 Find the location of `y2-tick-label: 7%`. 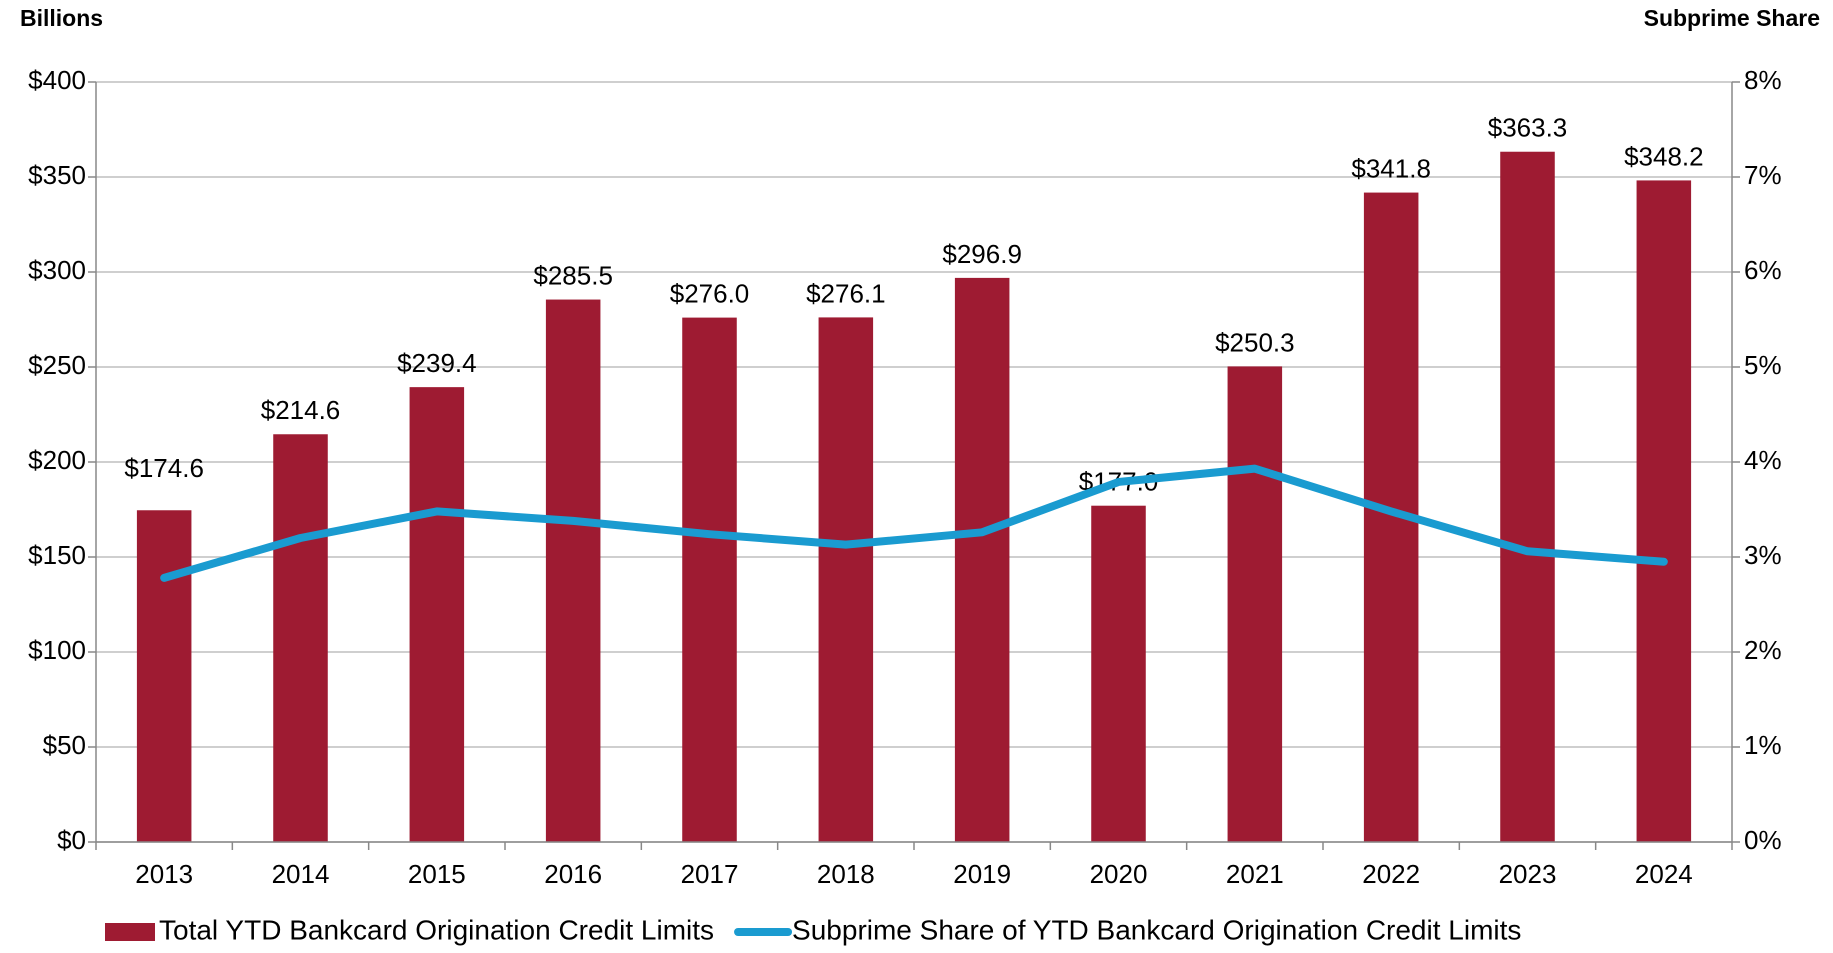

y2-tick-label: 7% is located at coordinates (1763, 175).